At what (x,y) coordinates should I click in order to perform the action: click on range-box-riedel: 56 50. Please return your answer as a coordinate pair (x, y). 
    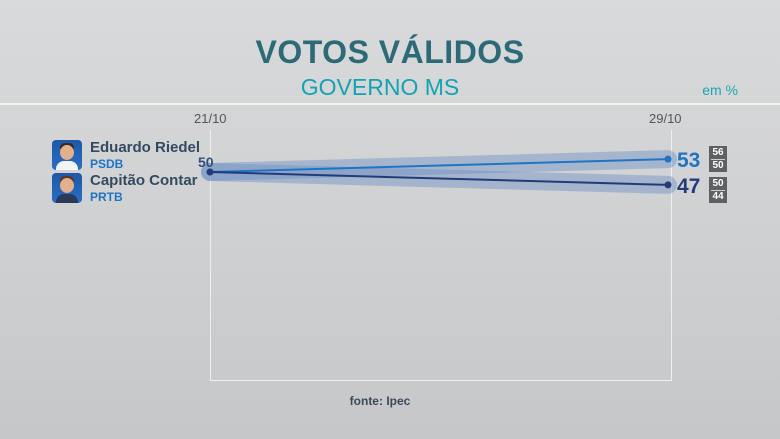
    Looking at the image, I should click on (718, 159).